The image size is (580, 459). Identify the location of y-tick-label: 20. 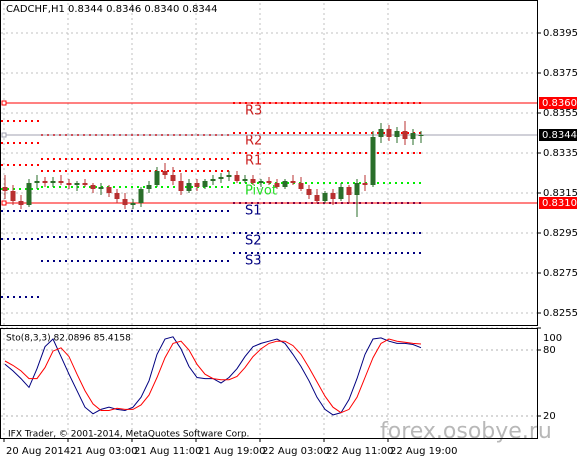
(549, 416).